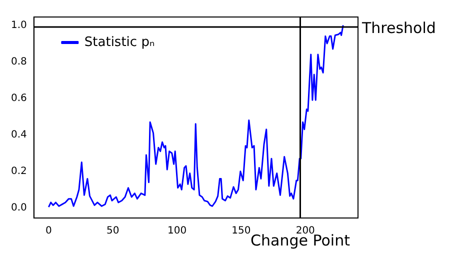 Image resolution: width=456 pixels, height=268 pixels. I want to click on x-tick-label: 50, so click(113, 231).